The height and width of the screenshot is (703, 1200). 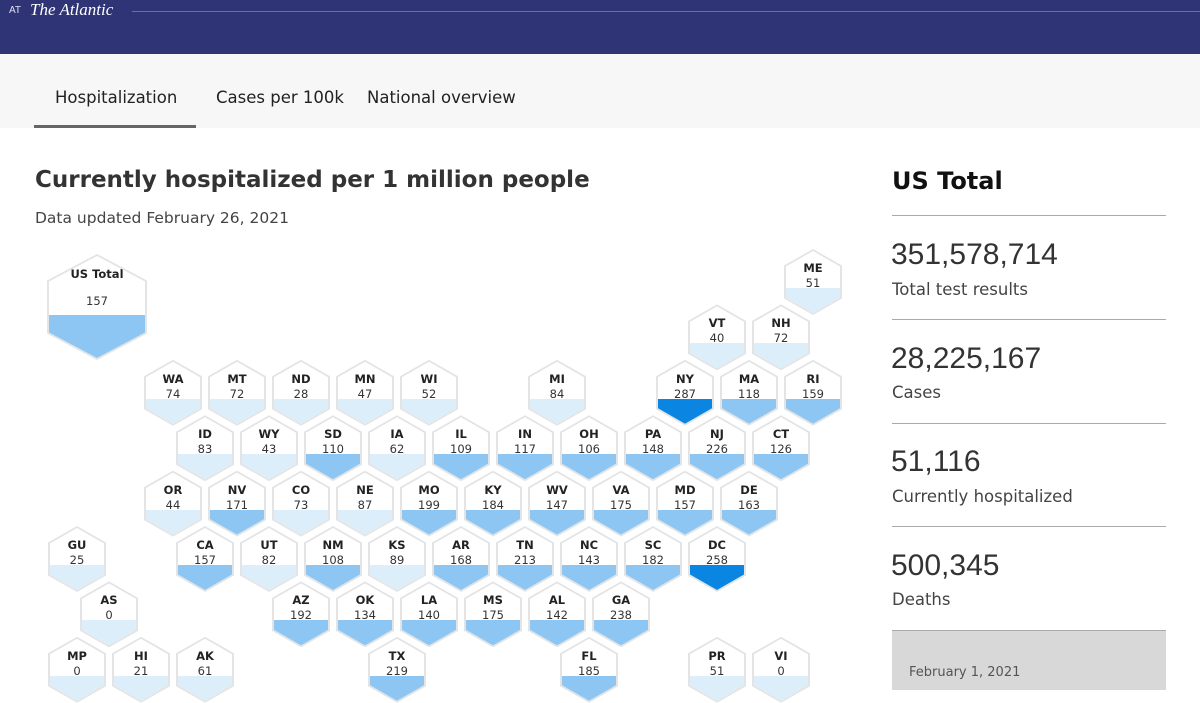 I want to click on hex-al: AL 142, so click(x=557, y=614).